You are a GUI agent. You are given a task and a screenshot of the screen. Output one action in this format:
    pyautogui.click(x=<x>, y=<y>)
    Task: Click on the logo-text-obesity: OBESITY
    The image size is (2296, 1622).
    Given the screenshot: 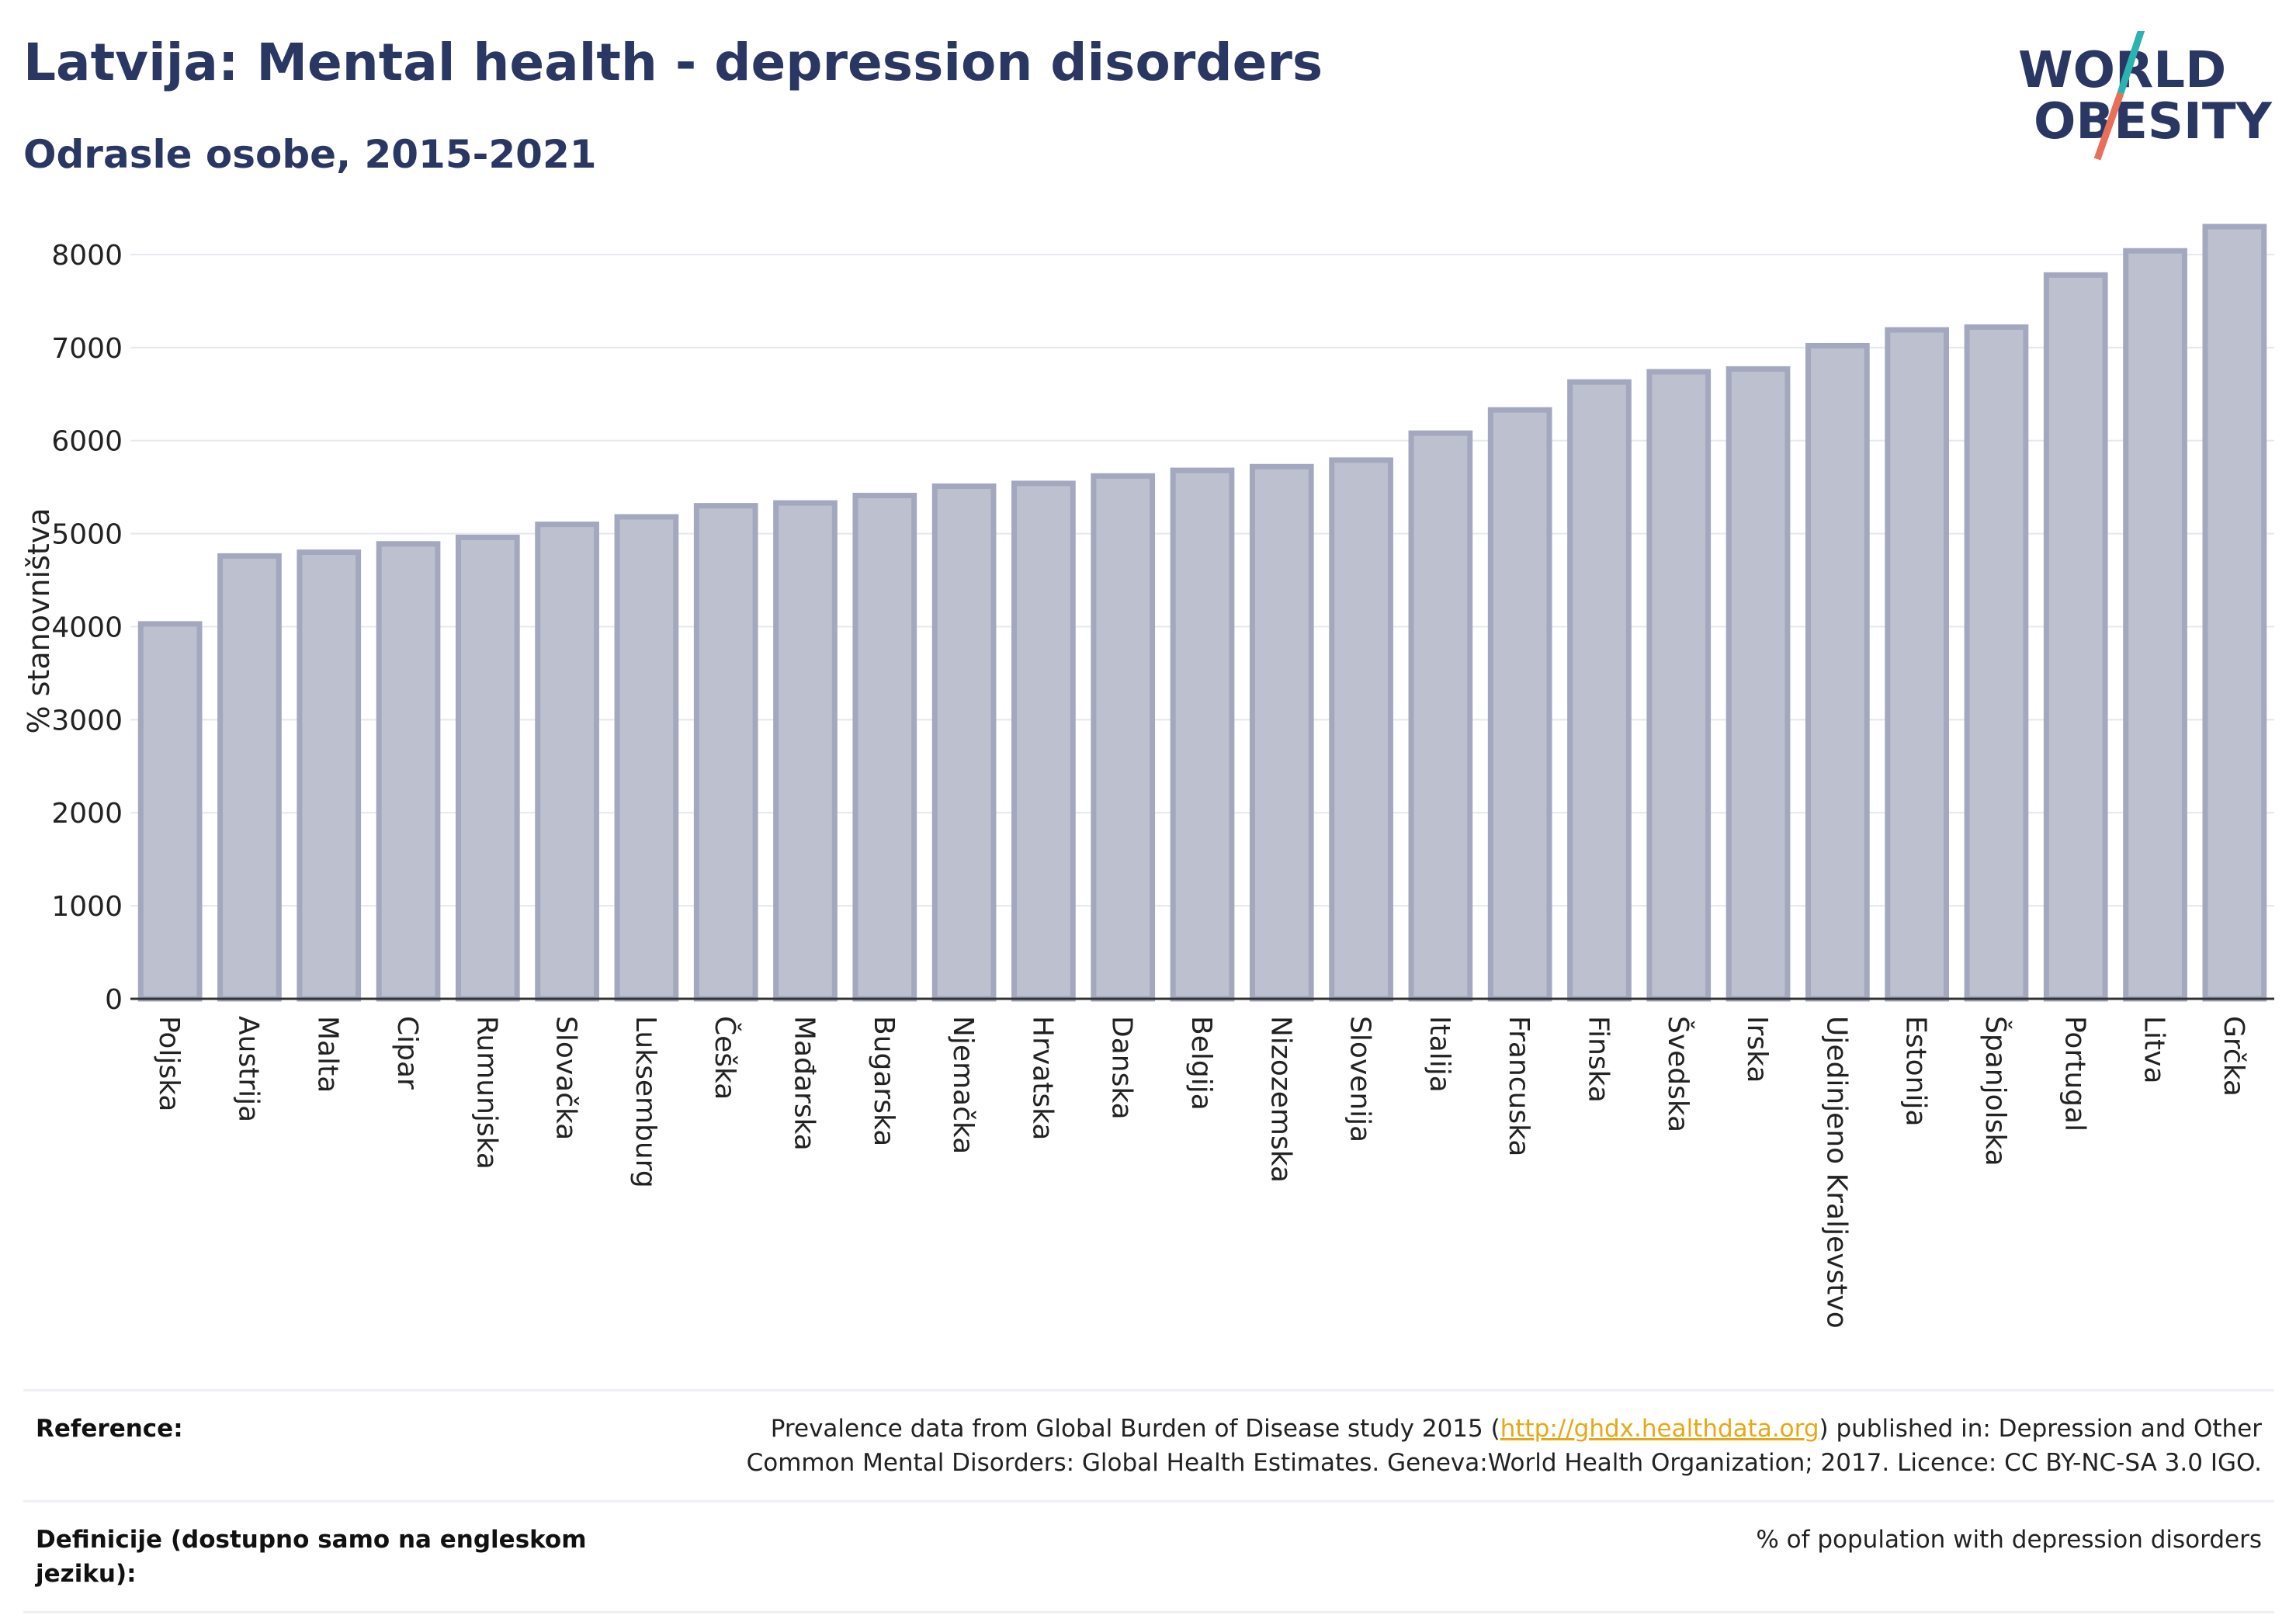 What is the action you would take?
    pyautogui.click(x=2153, y=122)
    